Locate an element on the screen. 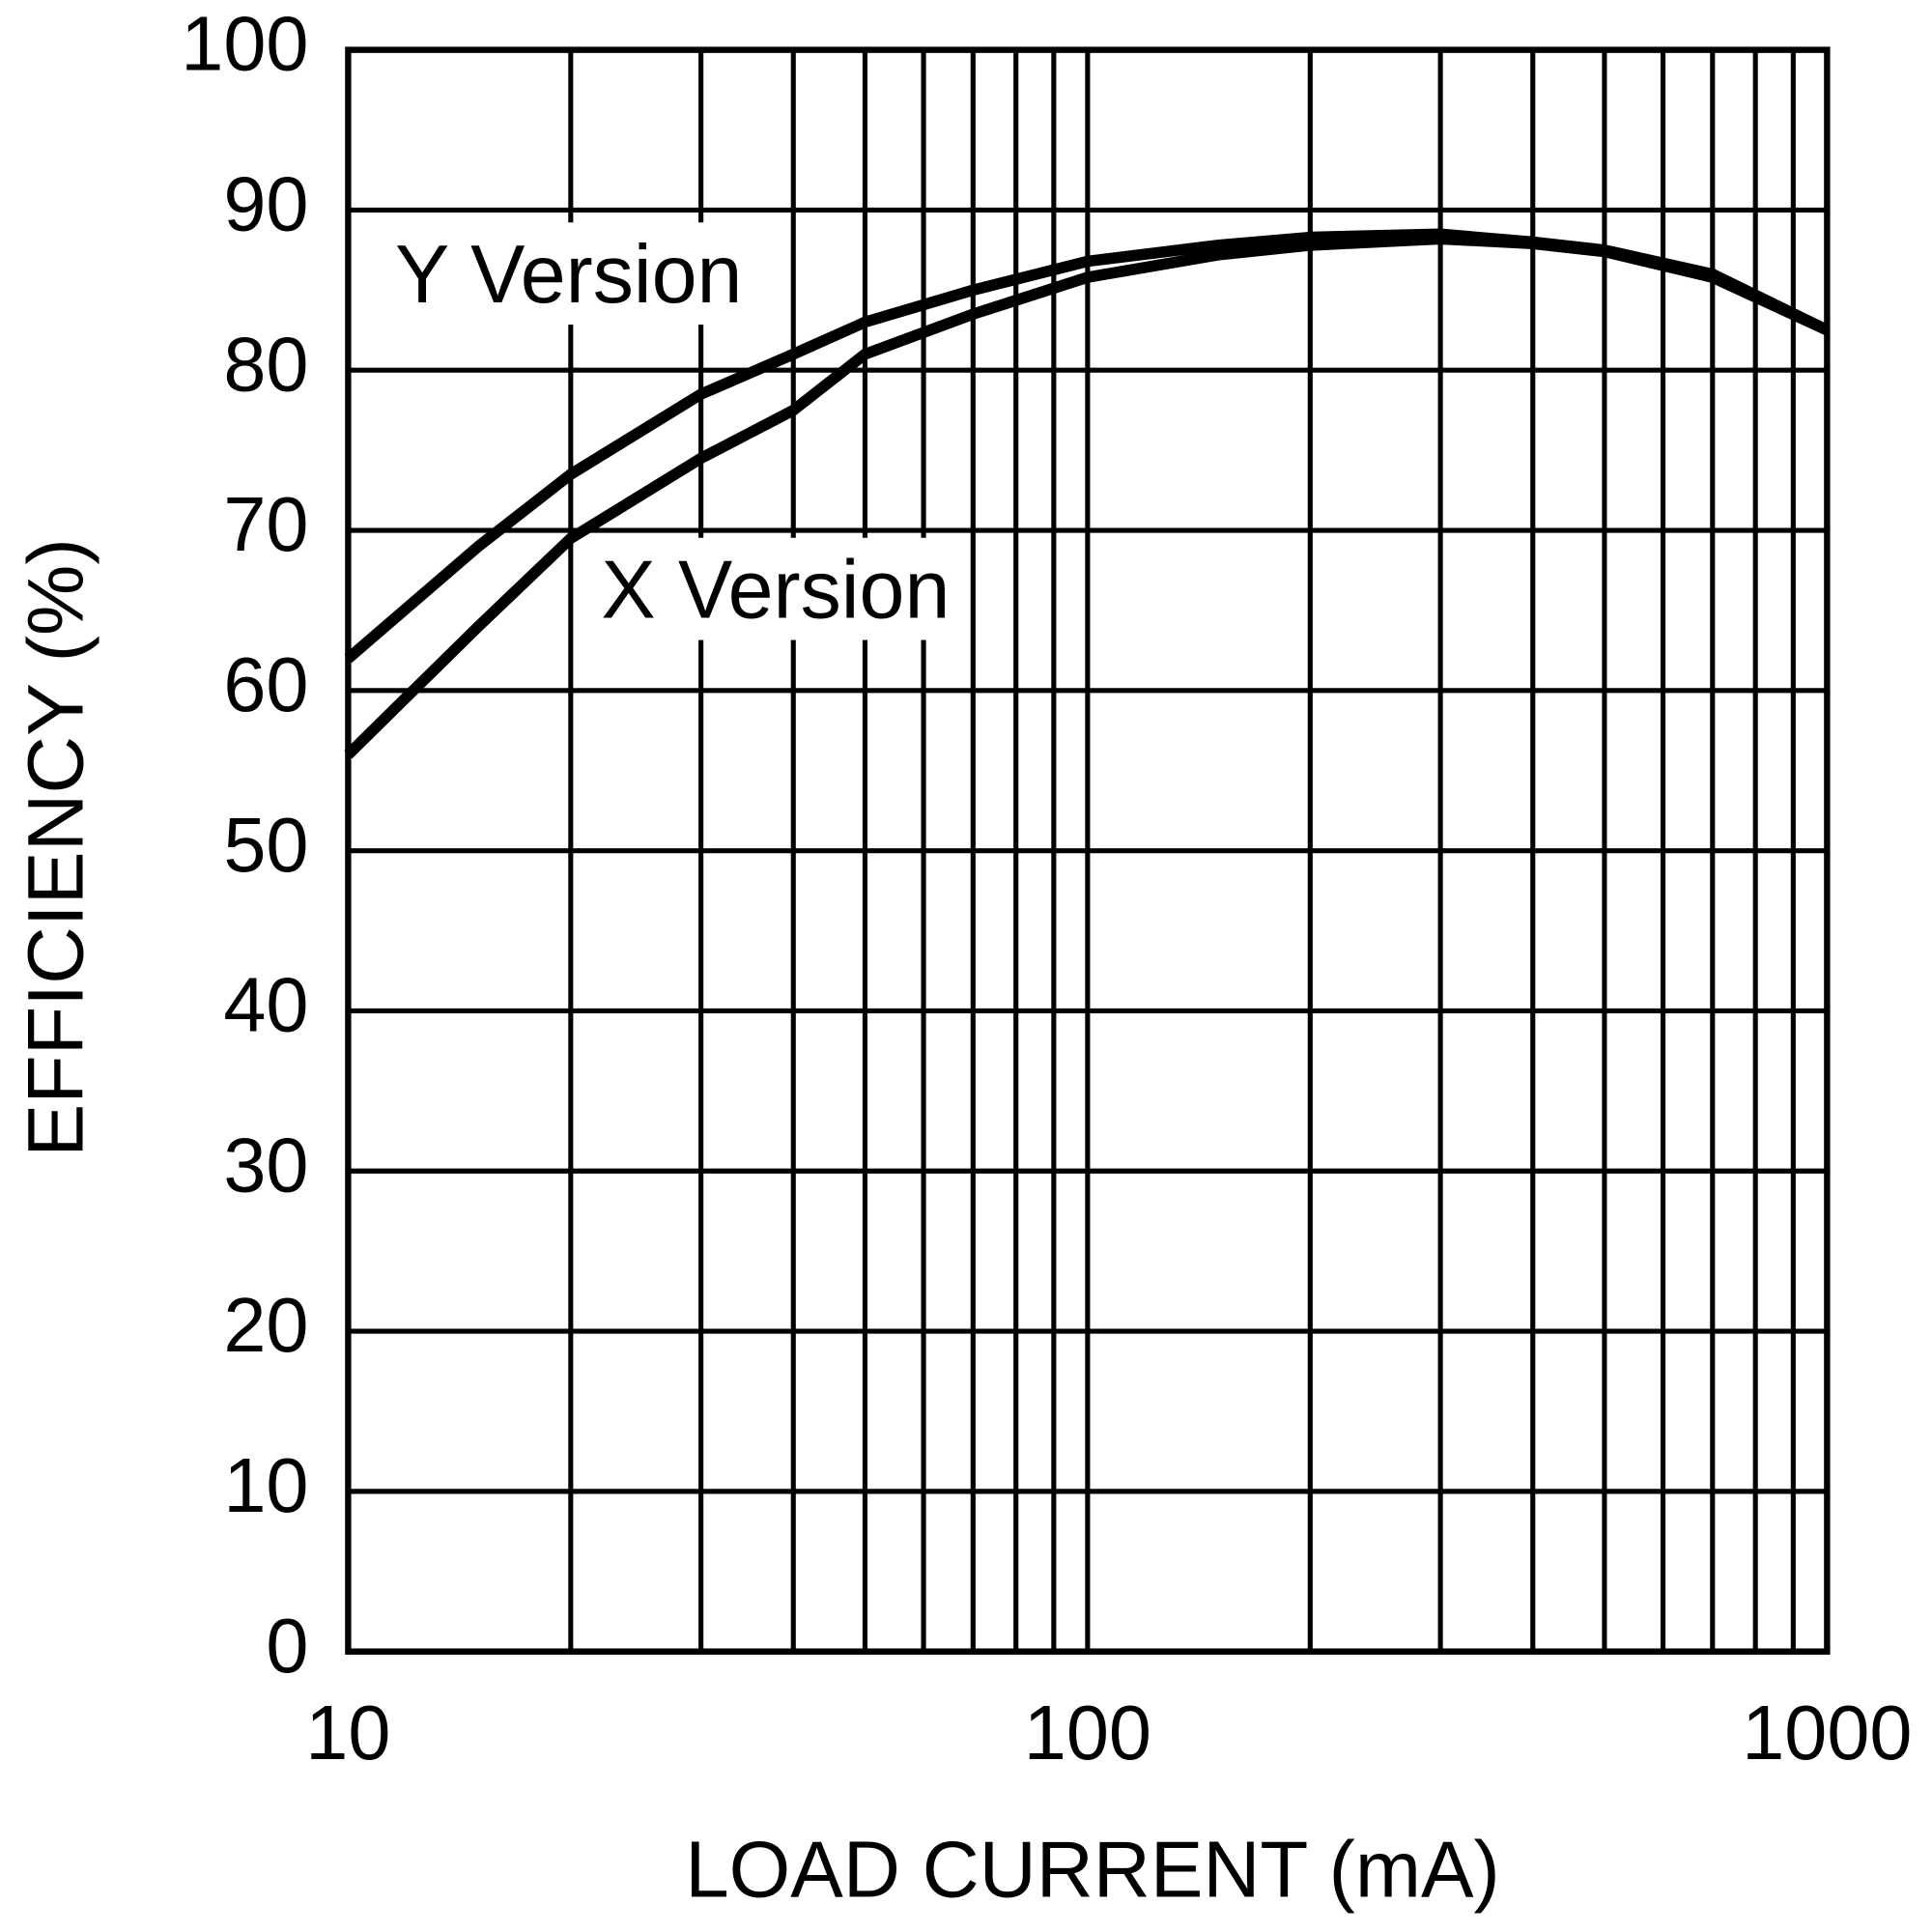  series-label: X Version is located at coordinates (775, 589).